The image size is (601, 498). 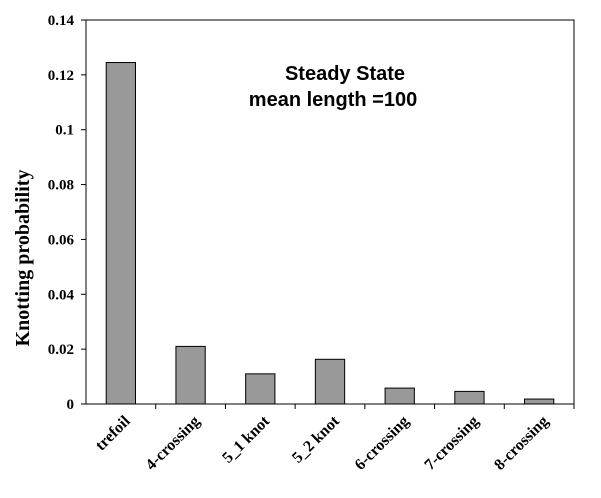 What do you see at coordinates (71, 405) in the screenshot?
I see `y-tick-label: 0` at bounding box center [71, 405].